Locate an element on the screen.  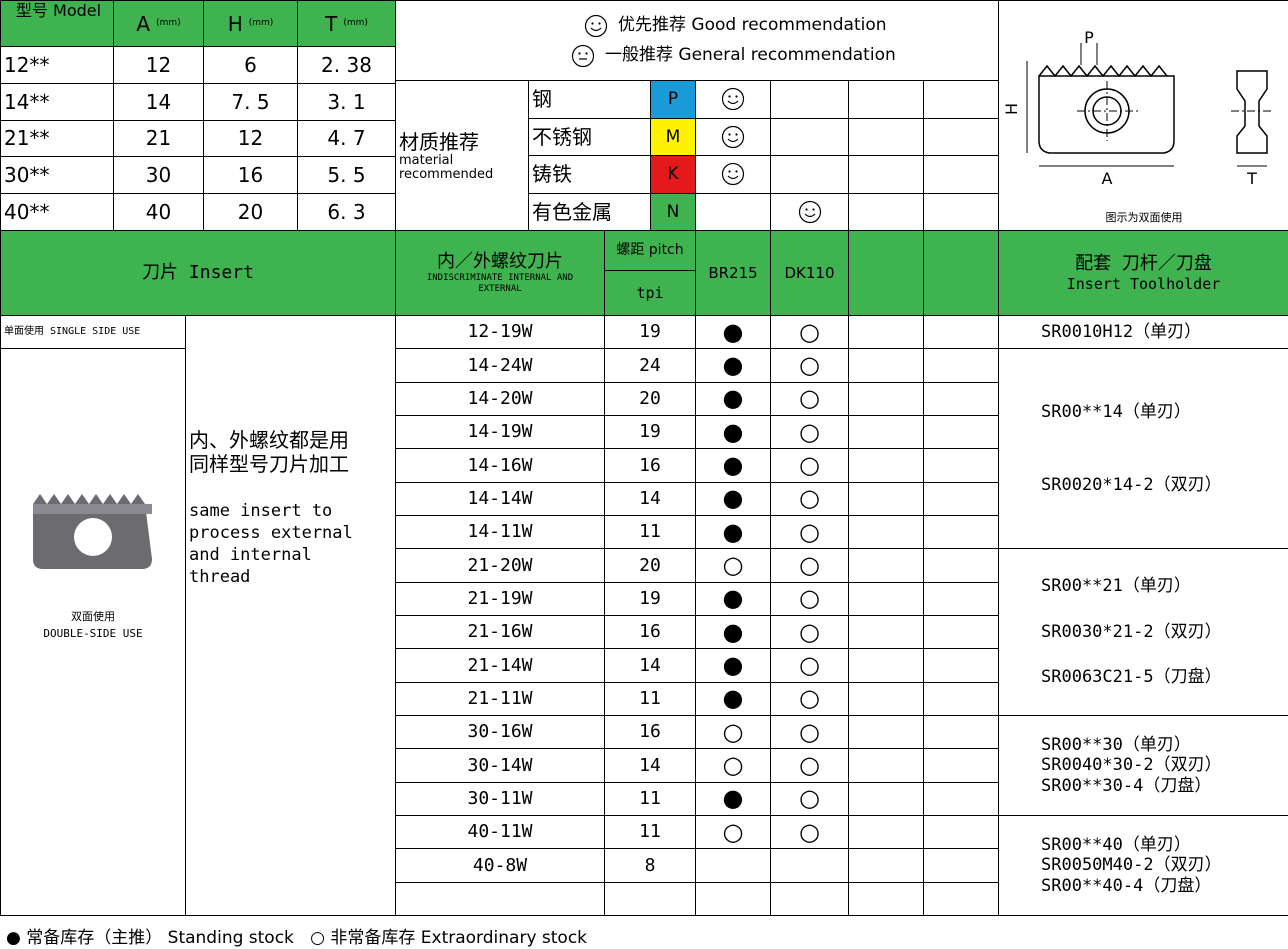
size-value: 4. 7 is located at coordinates (346, 138).